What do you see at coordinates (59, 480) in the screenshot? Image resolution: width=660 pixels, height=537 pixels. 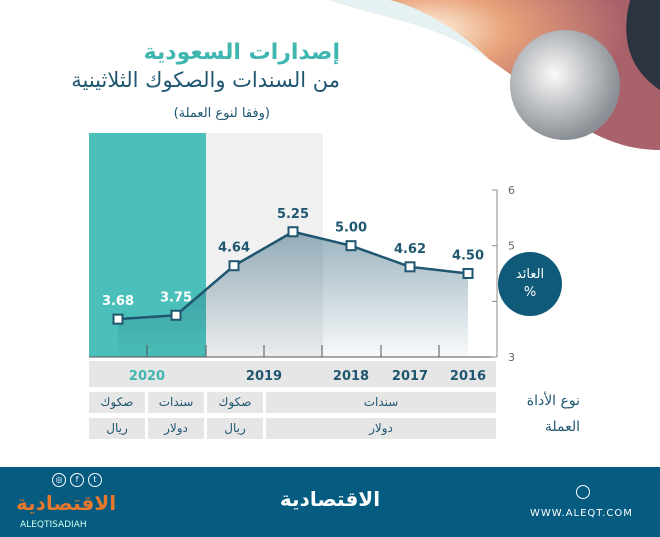 I see `instagram-icon: ◎` at bounding box center [59, 480].